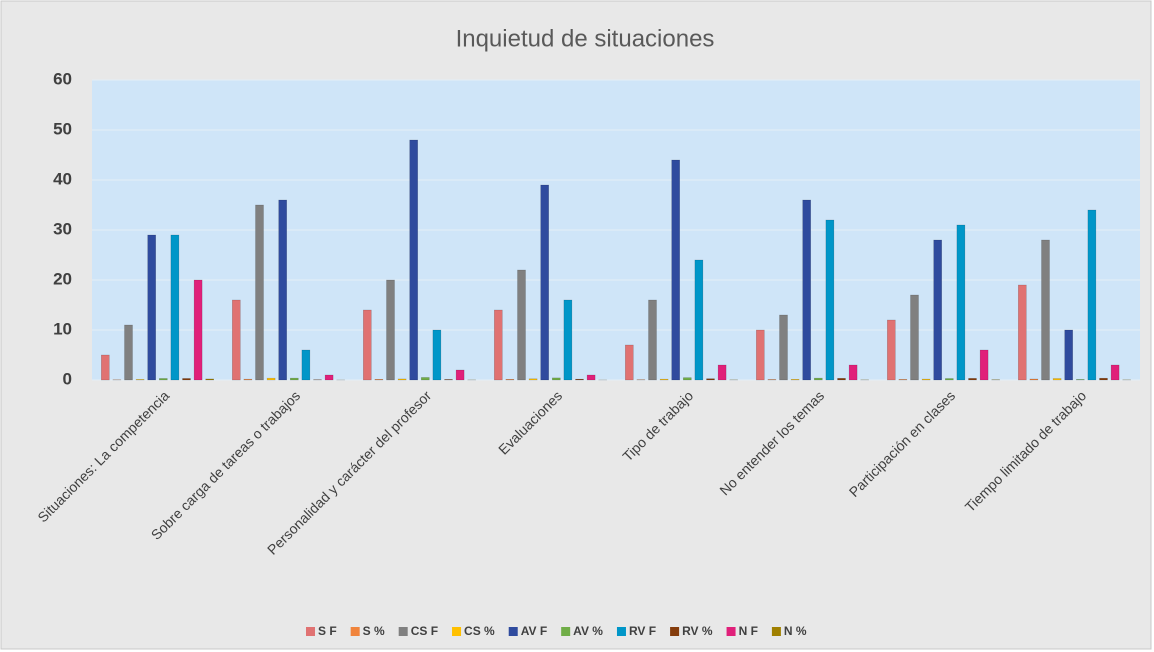  I want to click on legend-label: AV %, so click(588, 631).